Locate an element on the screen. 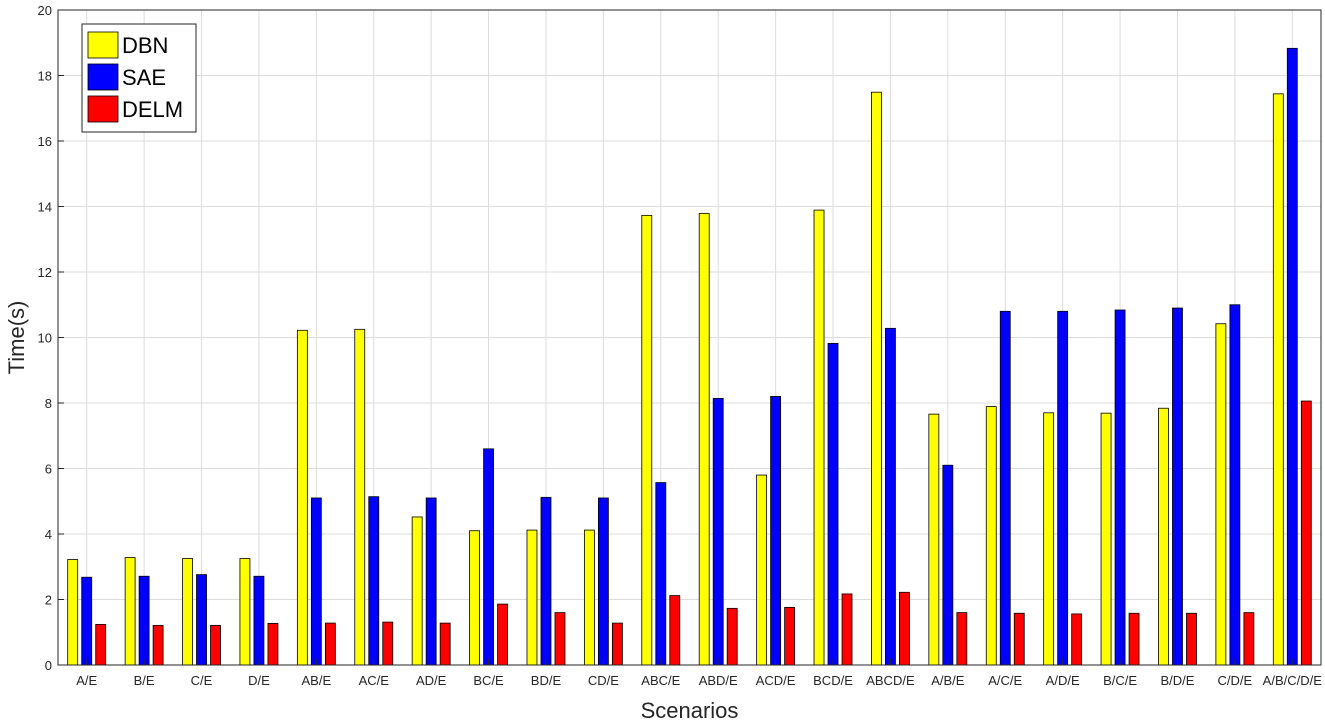 The width and height of the screenshot is (1325, 724). x-tick-label: BC/E is located at coordinates (488, 680).